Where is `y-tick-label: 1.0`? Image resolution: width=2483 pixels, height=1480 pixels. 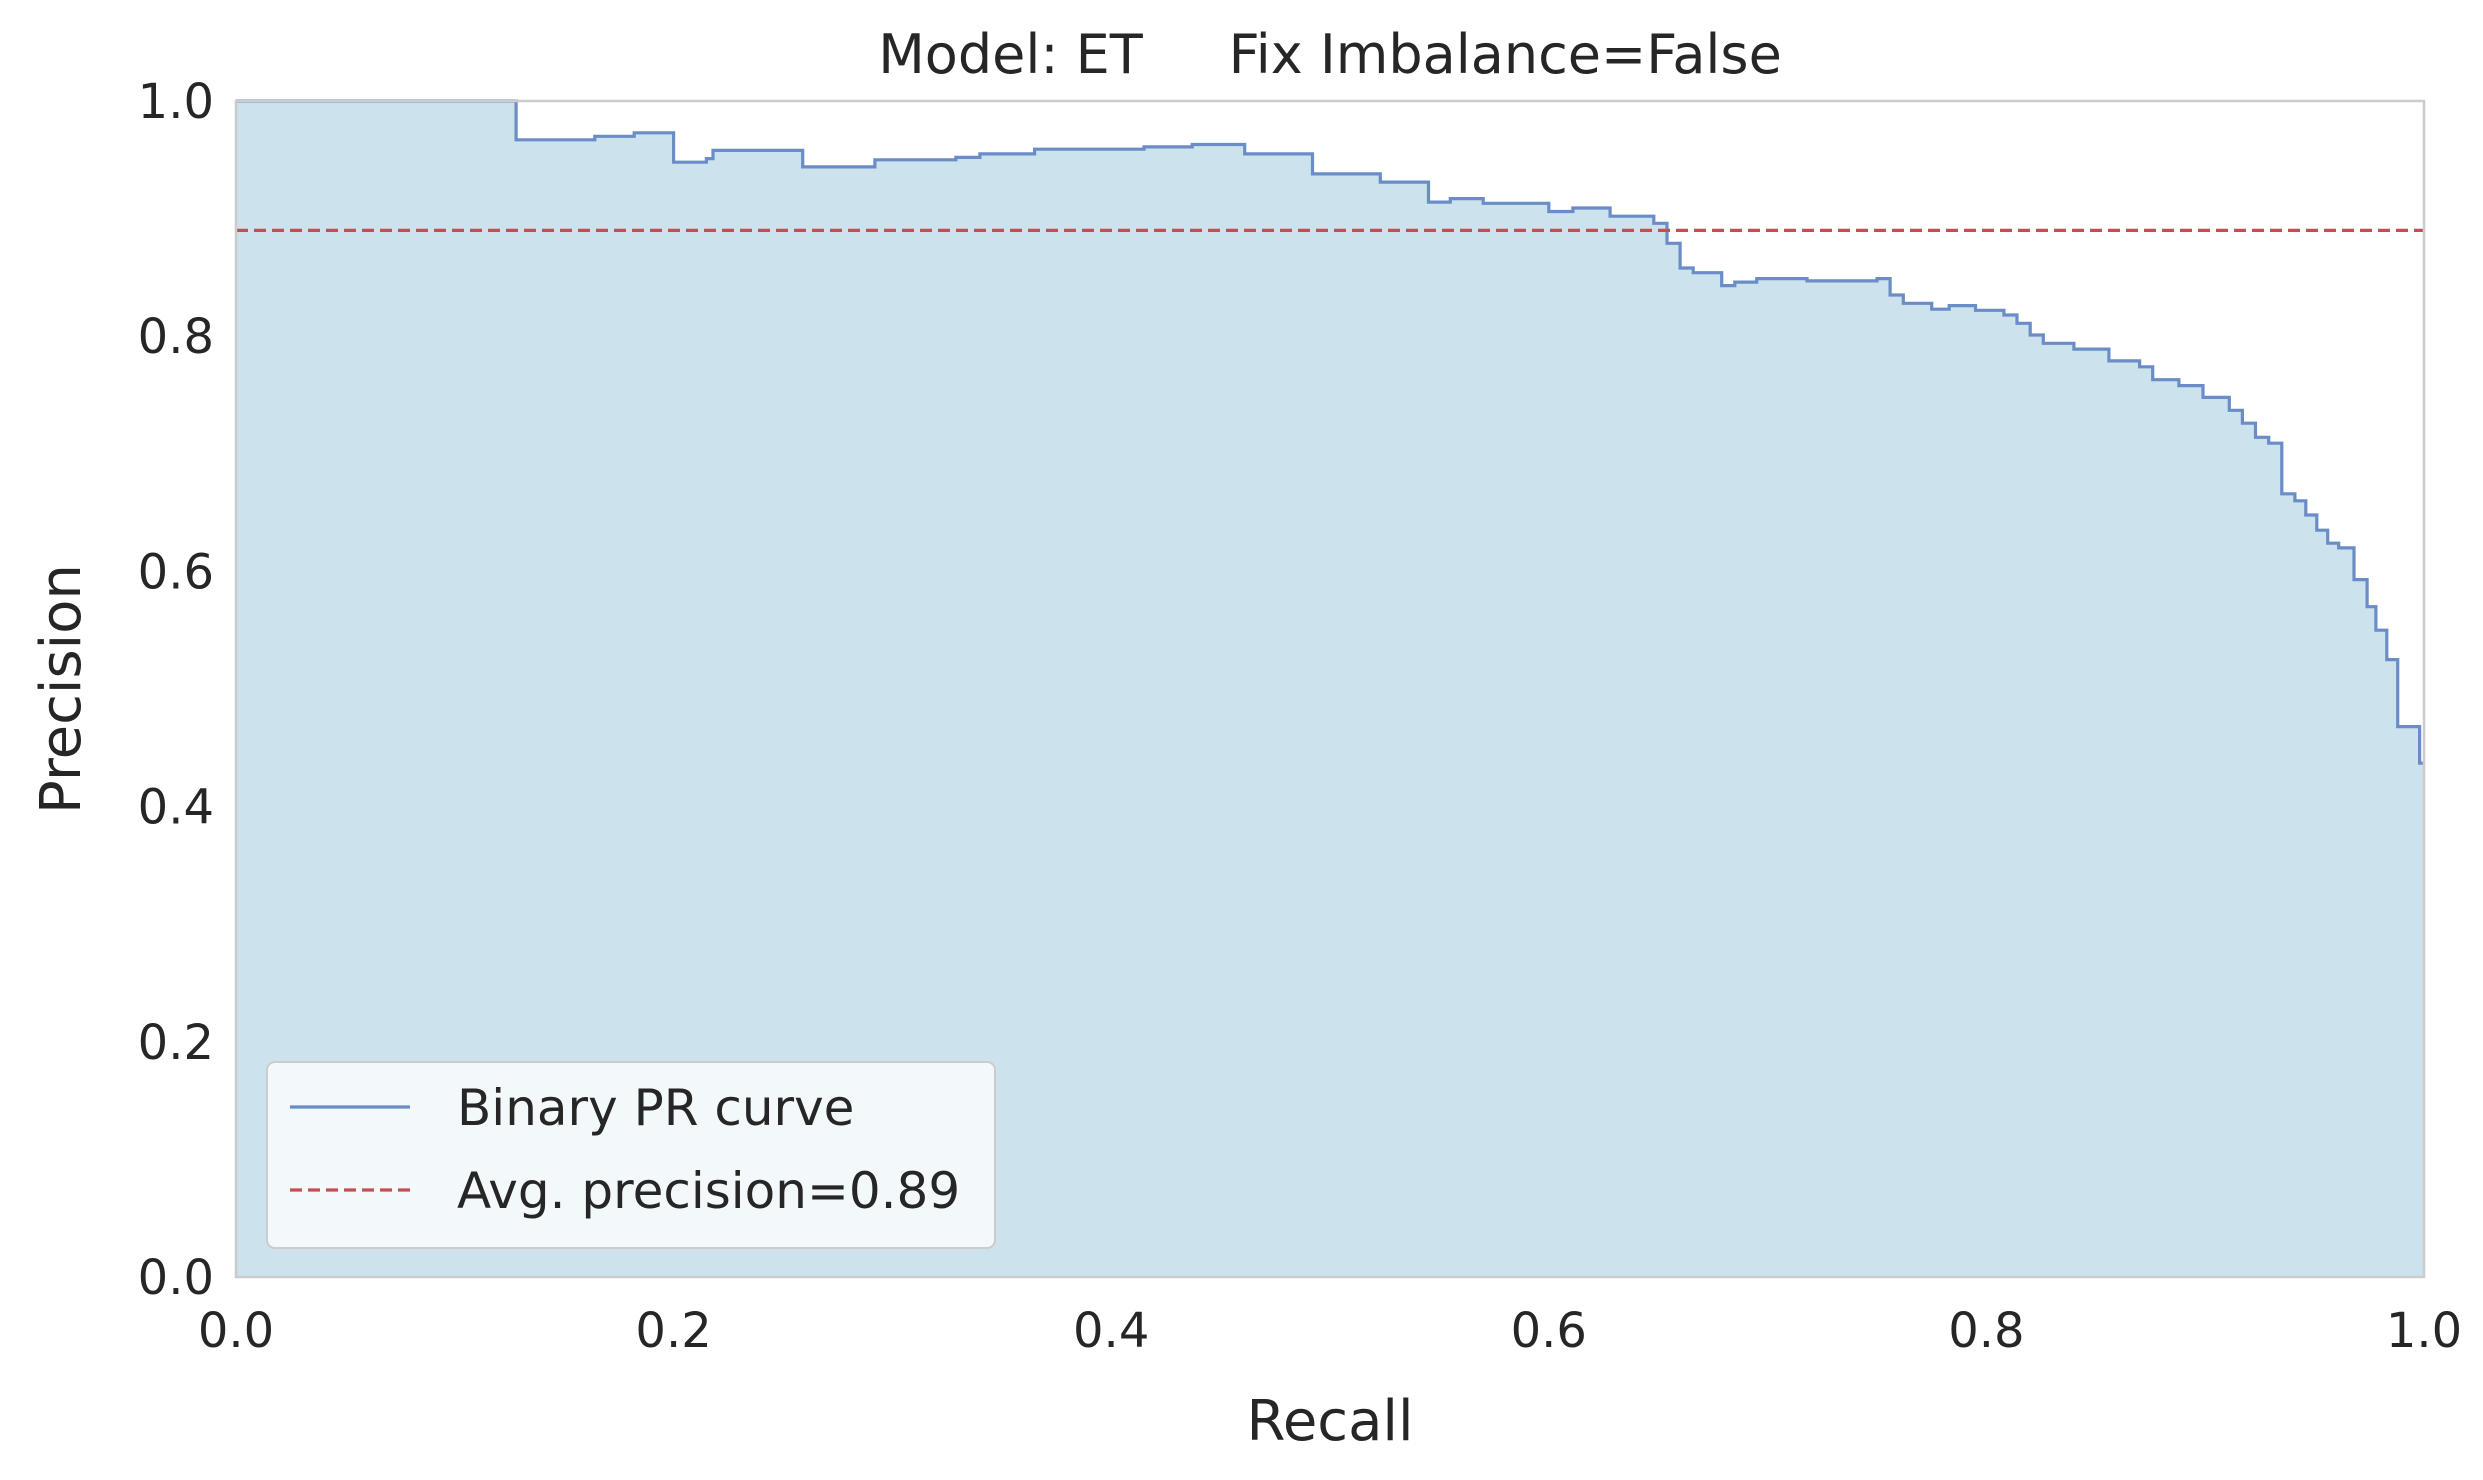
y-tick-label: 1.0 is located at coordinates (176, 102).